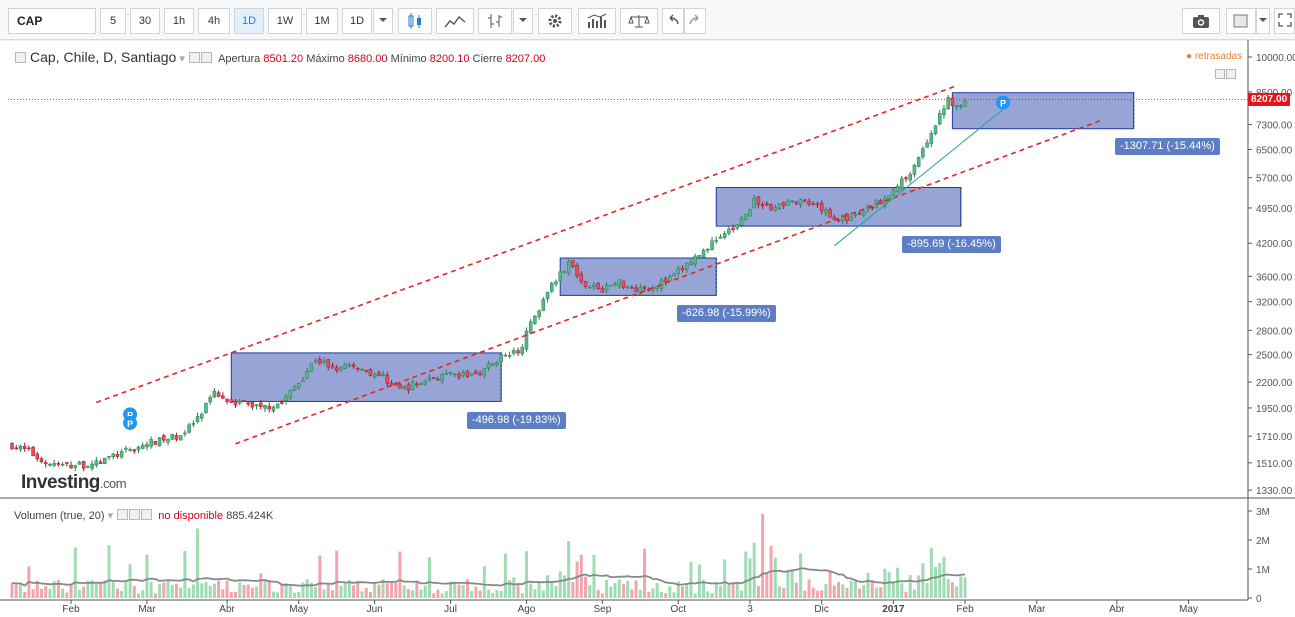 The height and width of the screenshot is (617, 1295). I want to click on layout-dropdown, so click(1263, 21).